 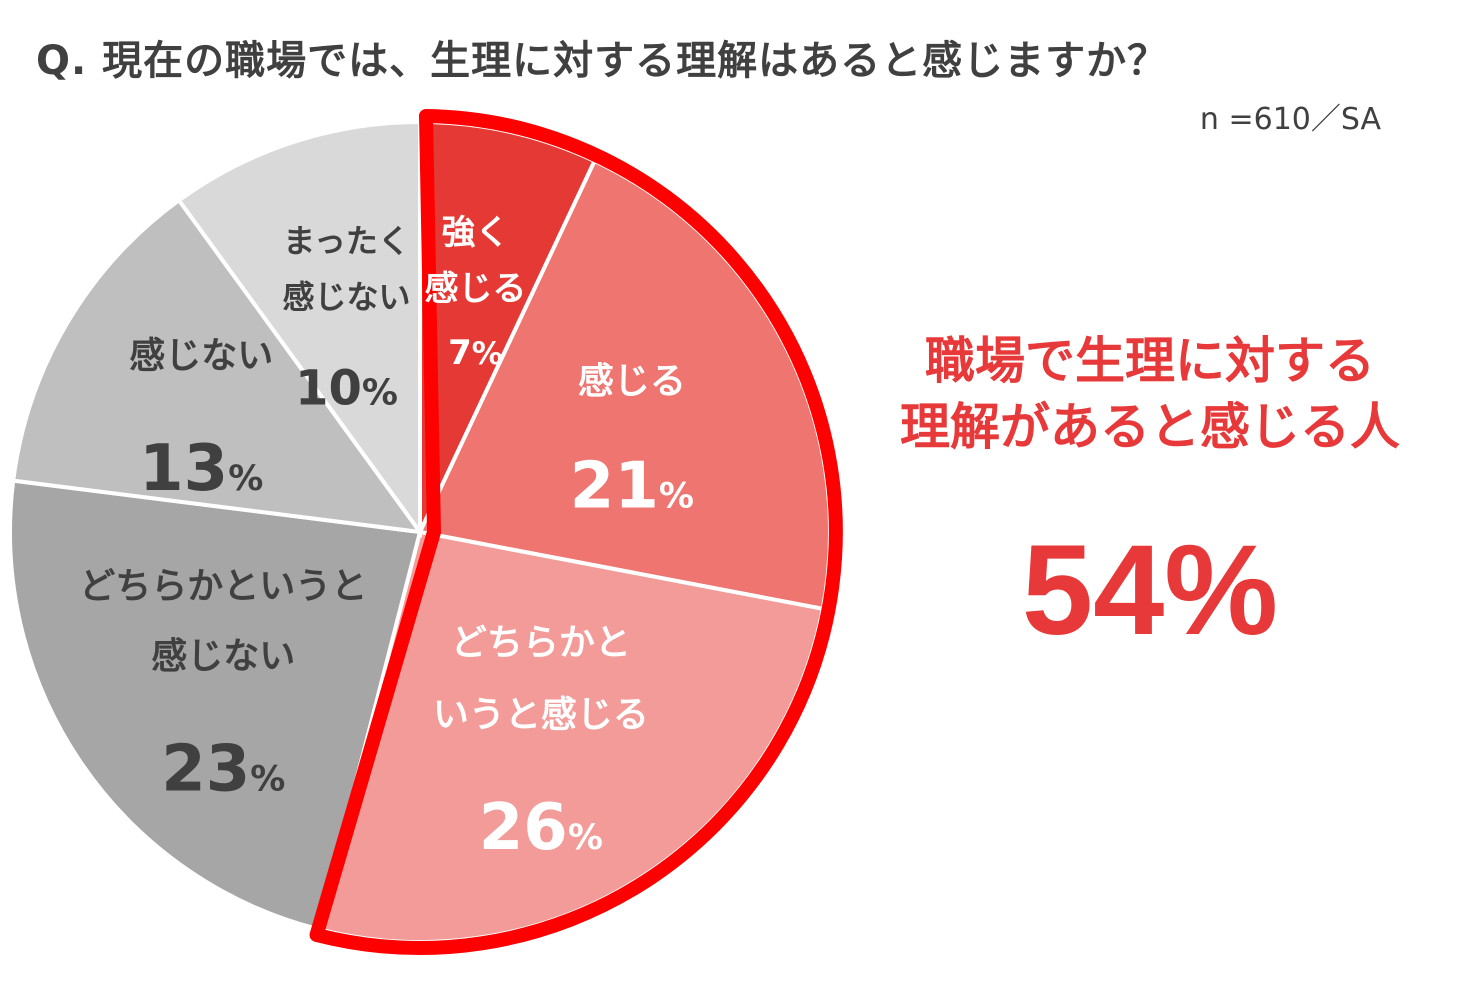 What do you see at coordinates (1150, 361) in the screenshot?
I see `highlight-line-1: 職場で生理に対する` at bounding box center [1150, 361].